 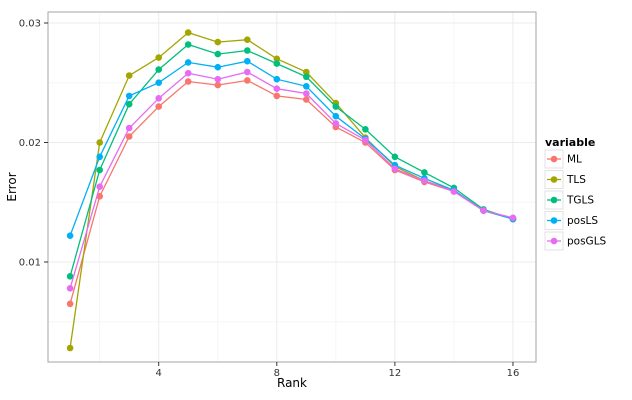 I want to click on legend-label: TGLS, so click(x=580, y=201).